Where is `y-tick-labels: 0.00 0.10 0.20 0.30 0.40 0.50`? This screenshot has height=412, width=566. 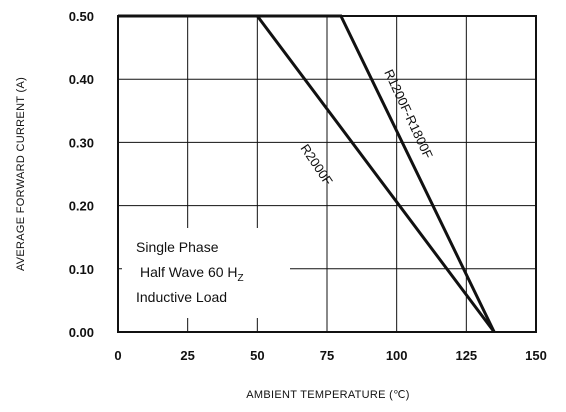 y-tick-labels: 0.00 0.10 0.20 0.30 0.40 0.50 is located at coordinates (81, 174).